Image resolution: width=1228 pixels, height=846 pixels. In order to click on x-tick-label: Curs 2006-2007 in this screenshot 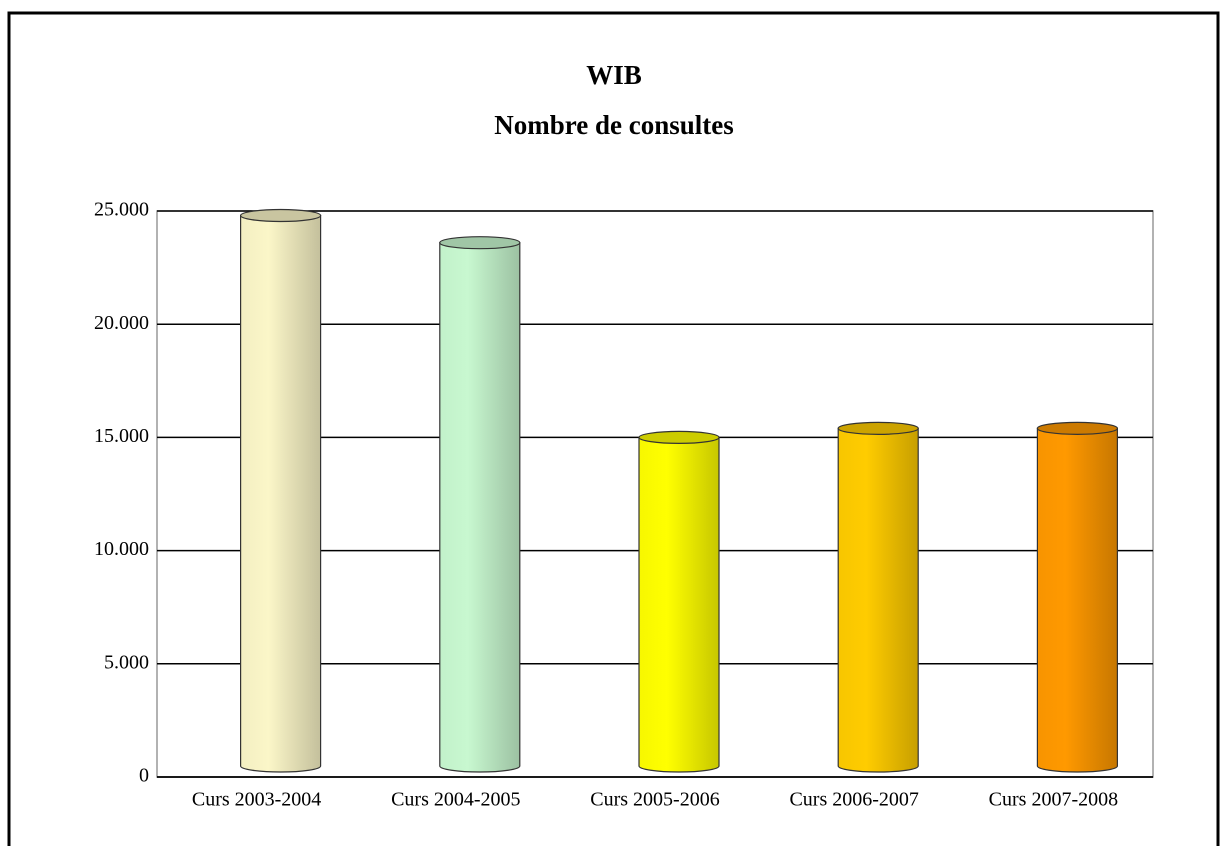, I will do `click(853, 800)`.